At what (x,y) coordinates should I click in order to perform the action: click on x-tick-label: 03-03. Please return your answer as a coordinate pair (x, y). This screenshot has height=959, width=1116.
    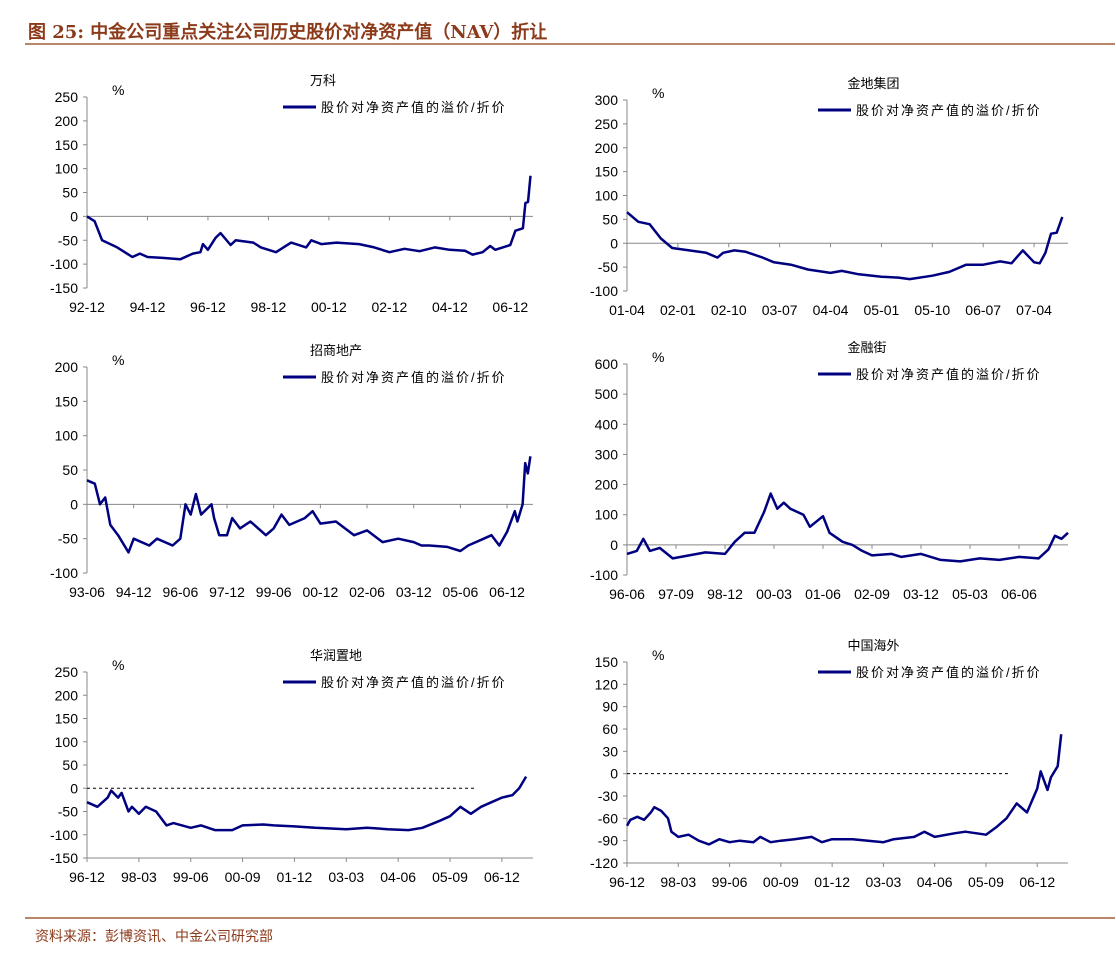
    Looking at the image, I should click on (346, 877).